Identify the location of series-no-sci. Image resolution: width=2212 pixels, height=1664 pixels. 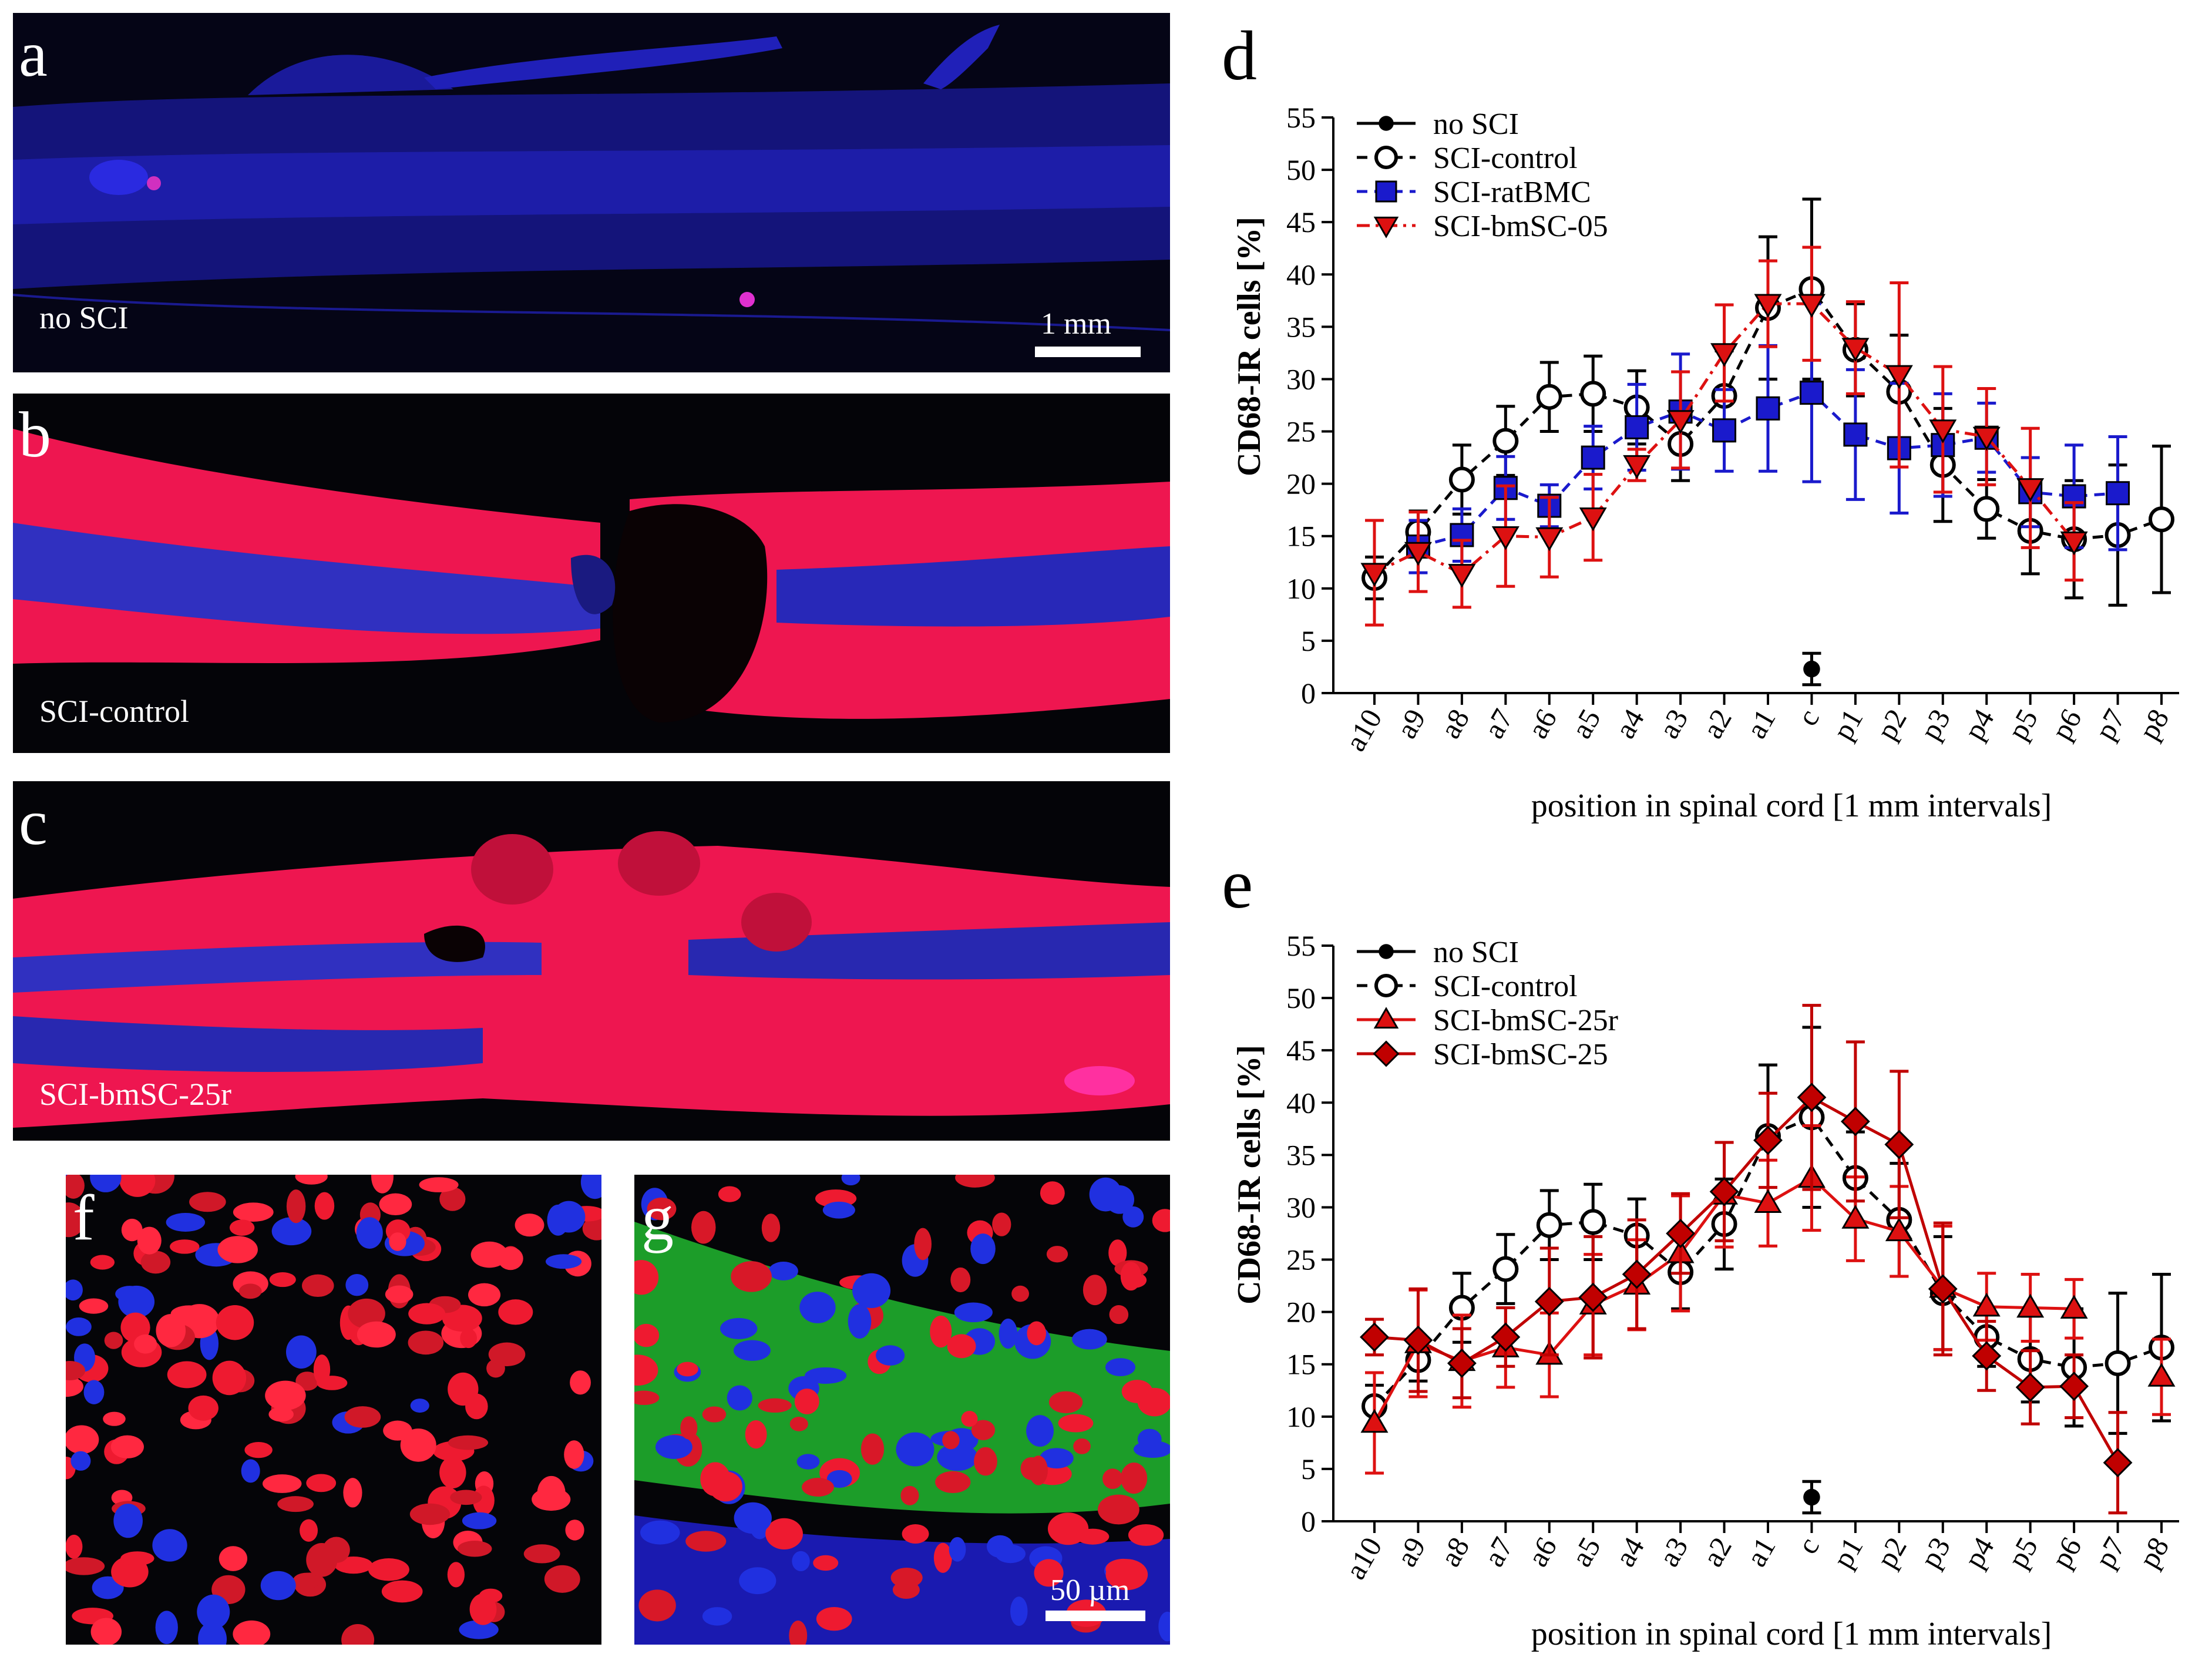
(1811, 1497).